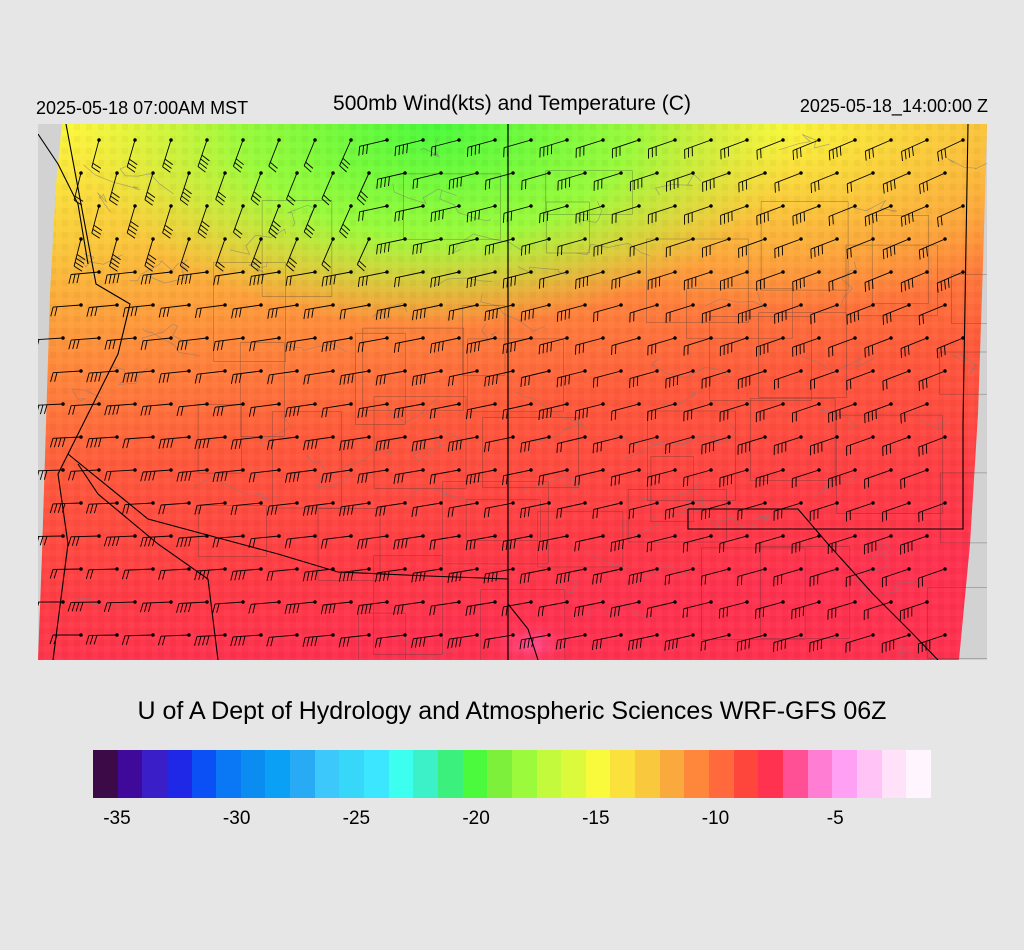 This screenshot has height=950, width=1024. I want to click on colorbar-tick-label: -35, so click(117, 818).